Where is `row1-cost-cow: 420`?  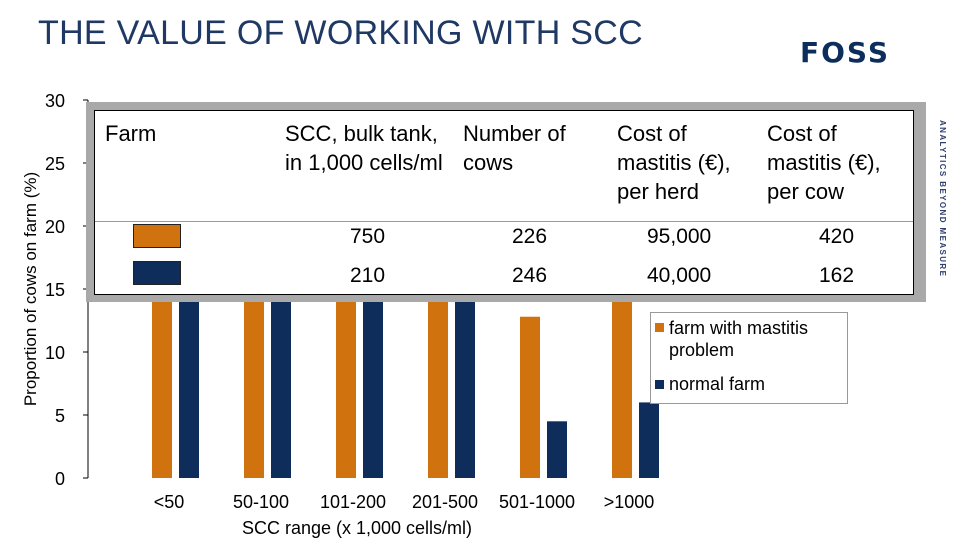
row1-cost-cow: 420 is located at coordinates (837, 236).